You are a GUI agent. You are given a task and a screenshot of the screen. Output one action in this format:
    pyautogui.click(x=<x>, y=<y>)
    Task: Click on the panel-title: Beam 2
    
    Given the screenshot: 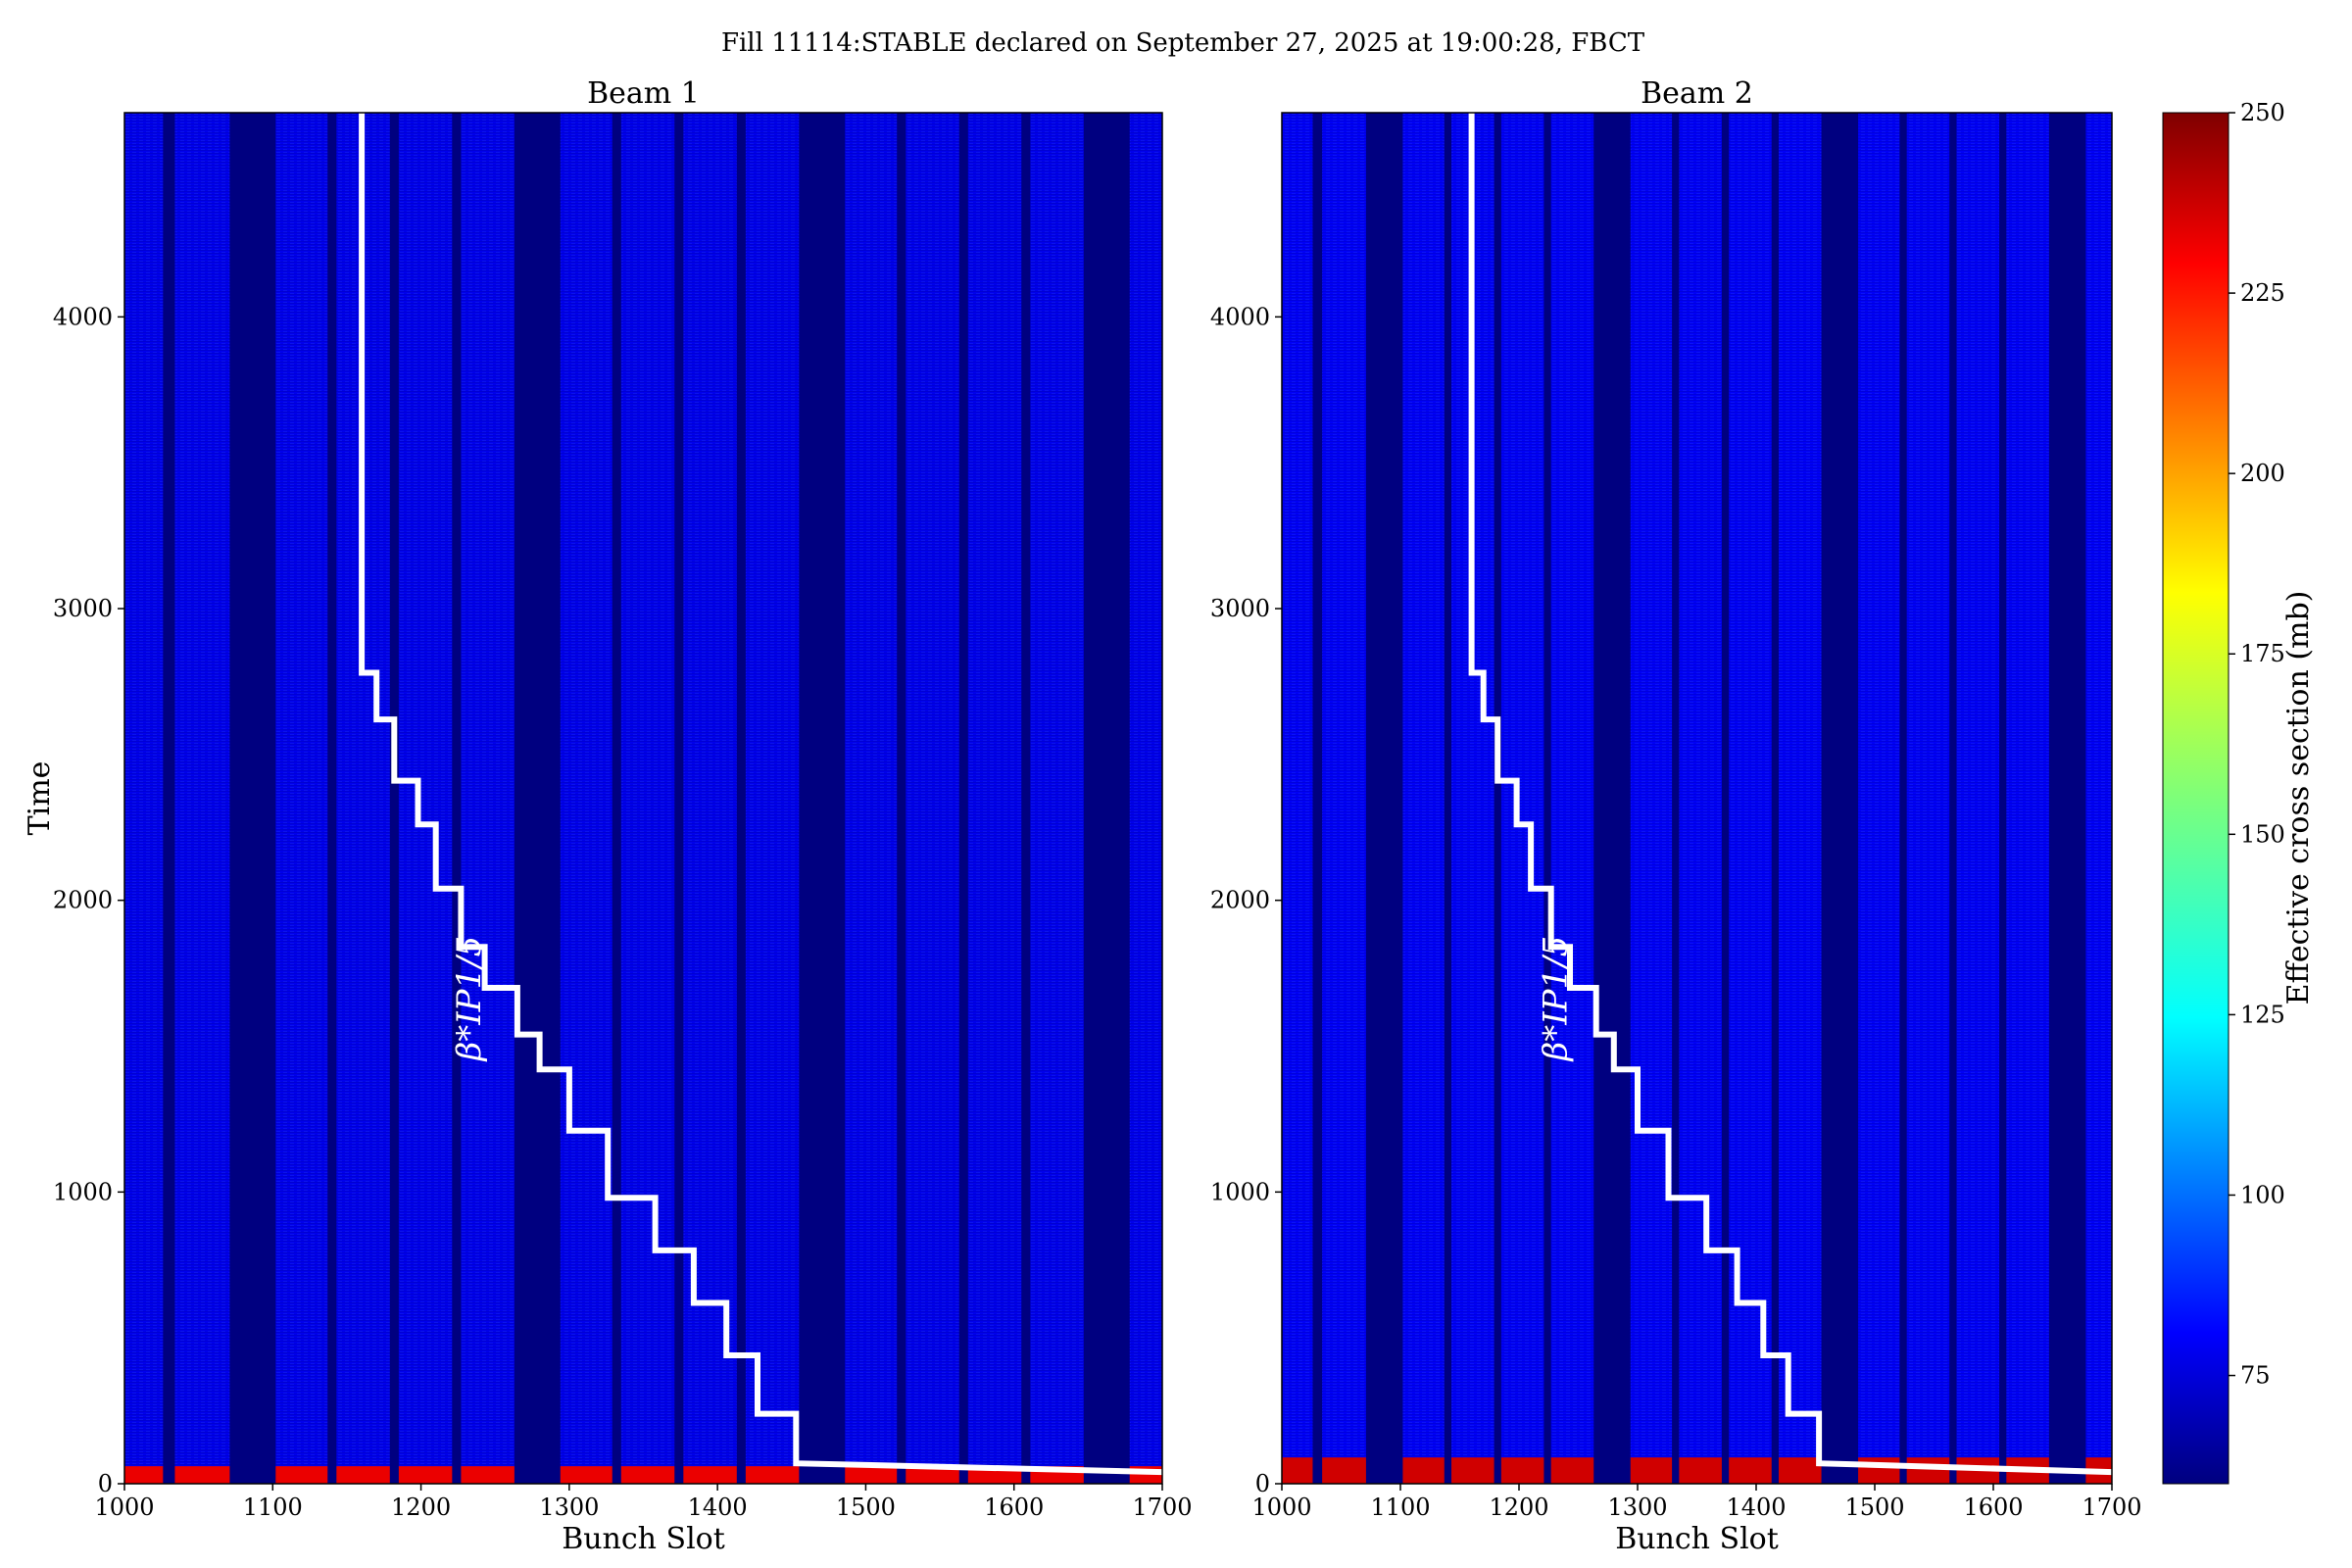 What is the action you would take?
    pyautogui.click(x=1697, y=93)
    